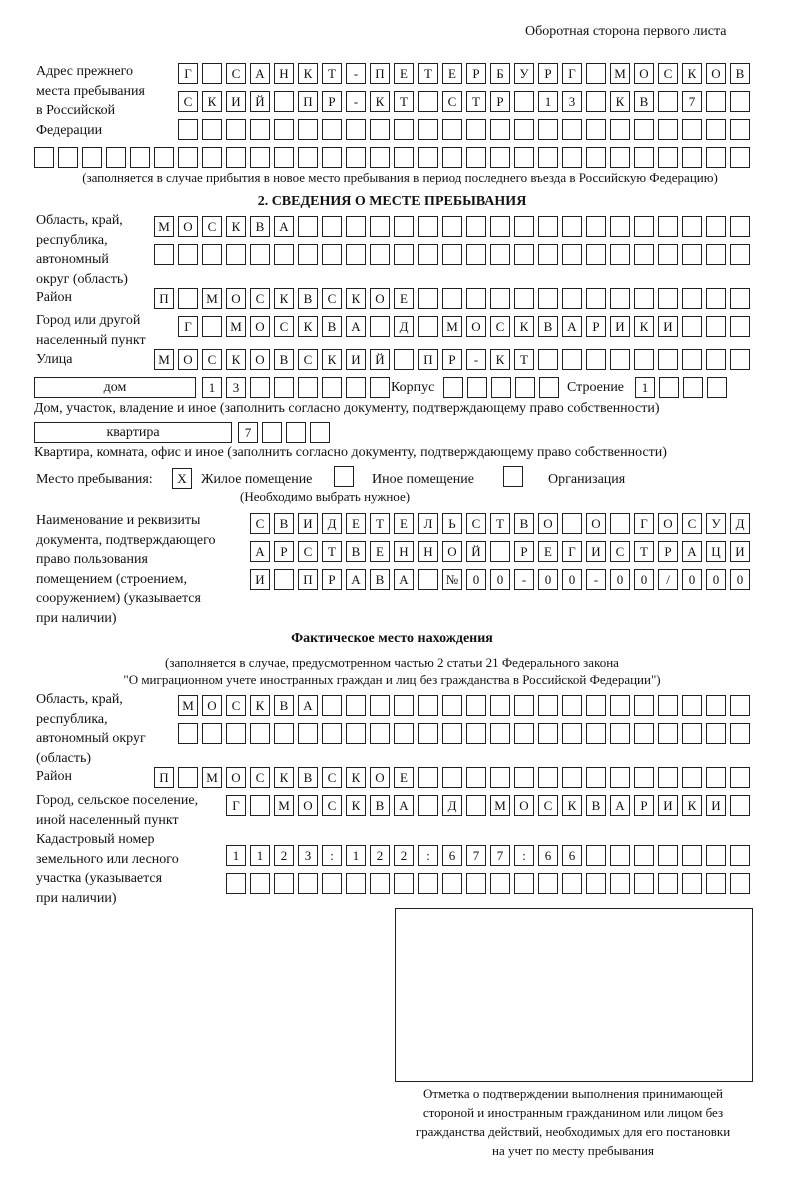 The height and width of the screenshot is (1180, 800). Describe the element at coordinates (404, 326) in the screenshot. I see `char-cell: Д` at that location.